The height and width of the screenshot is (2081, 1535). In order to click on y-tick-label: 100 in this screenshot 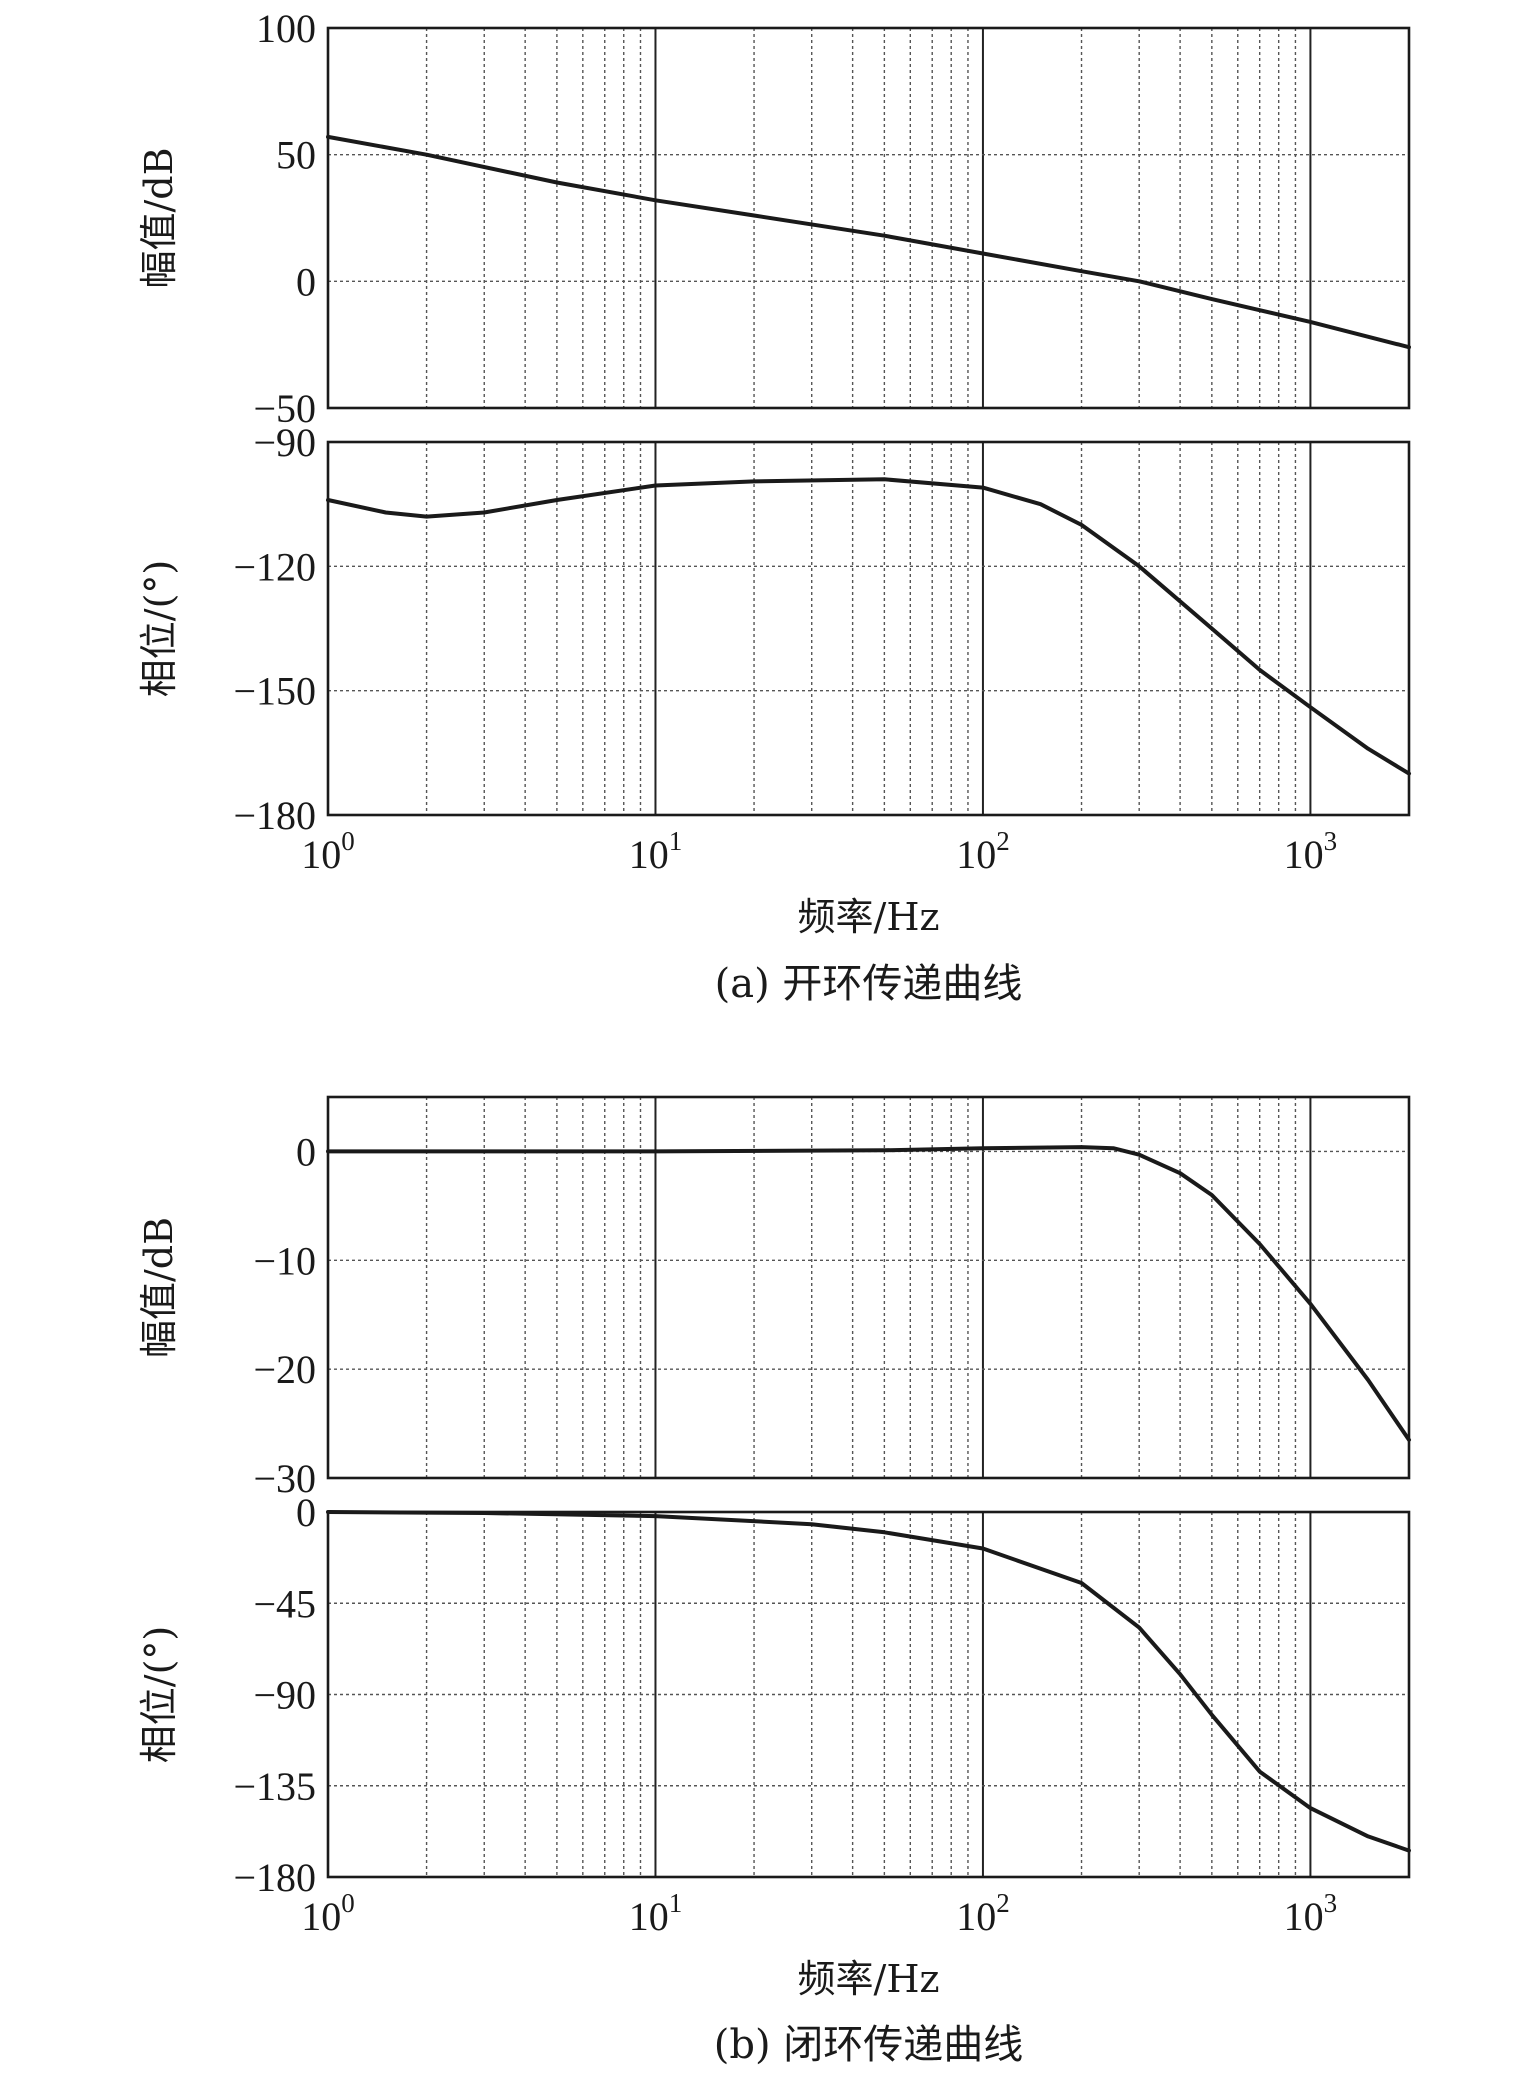, I will do `click(286, 28)`.